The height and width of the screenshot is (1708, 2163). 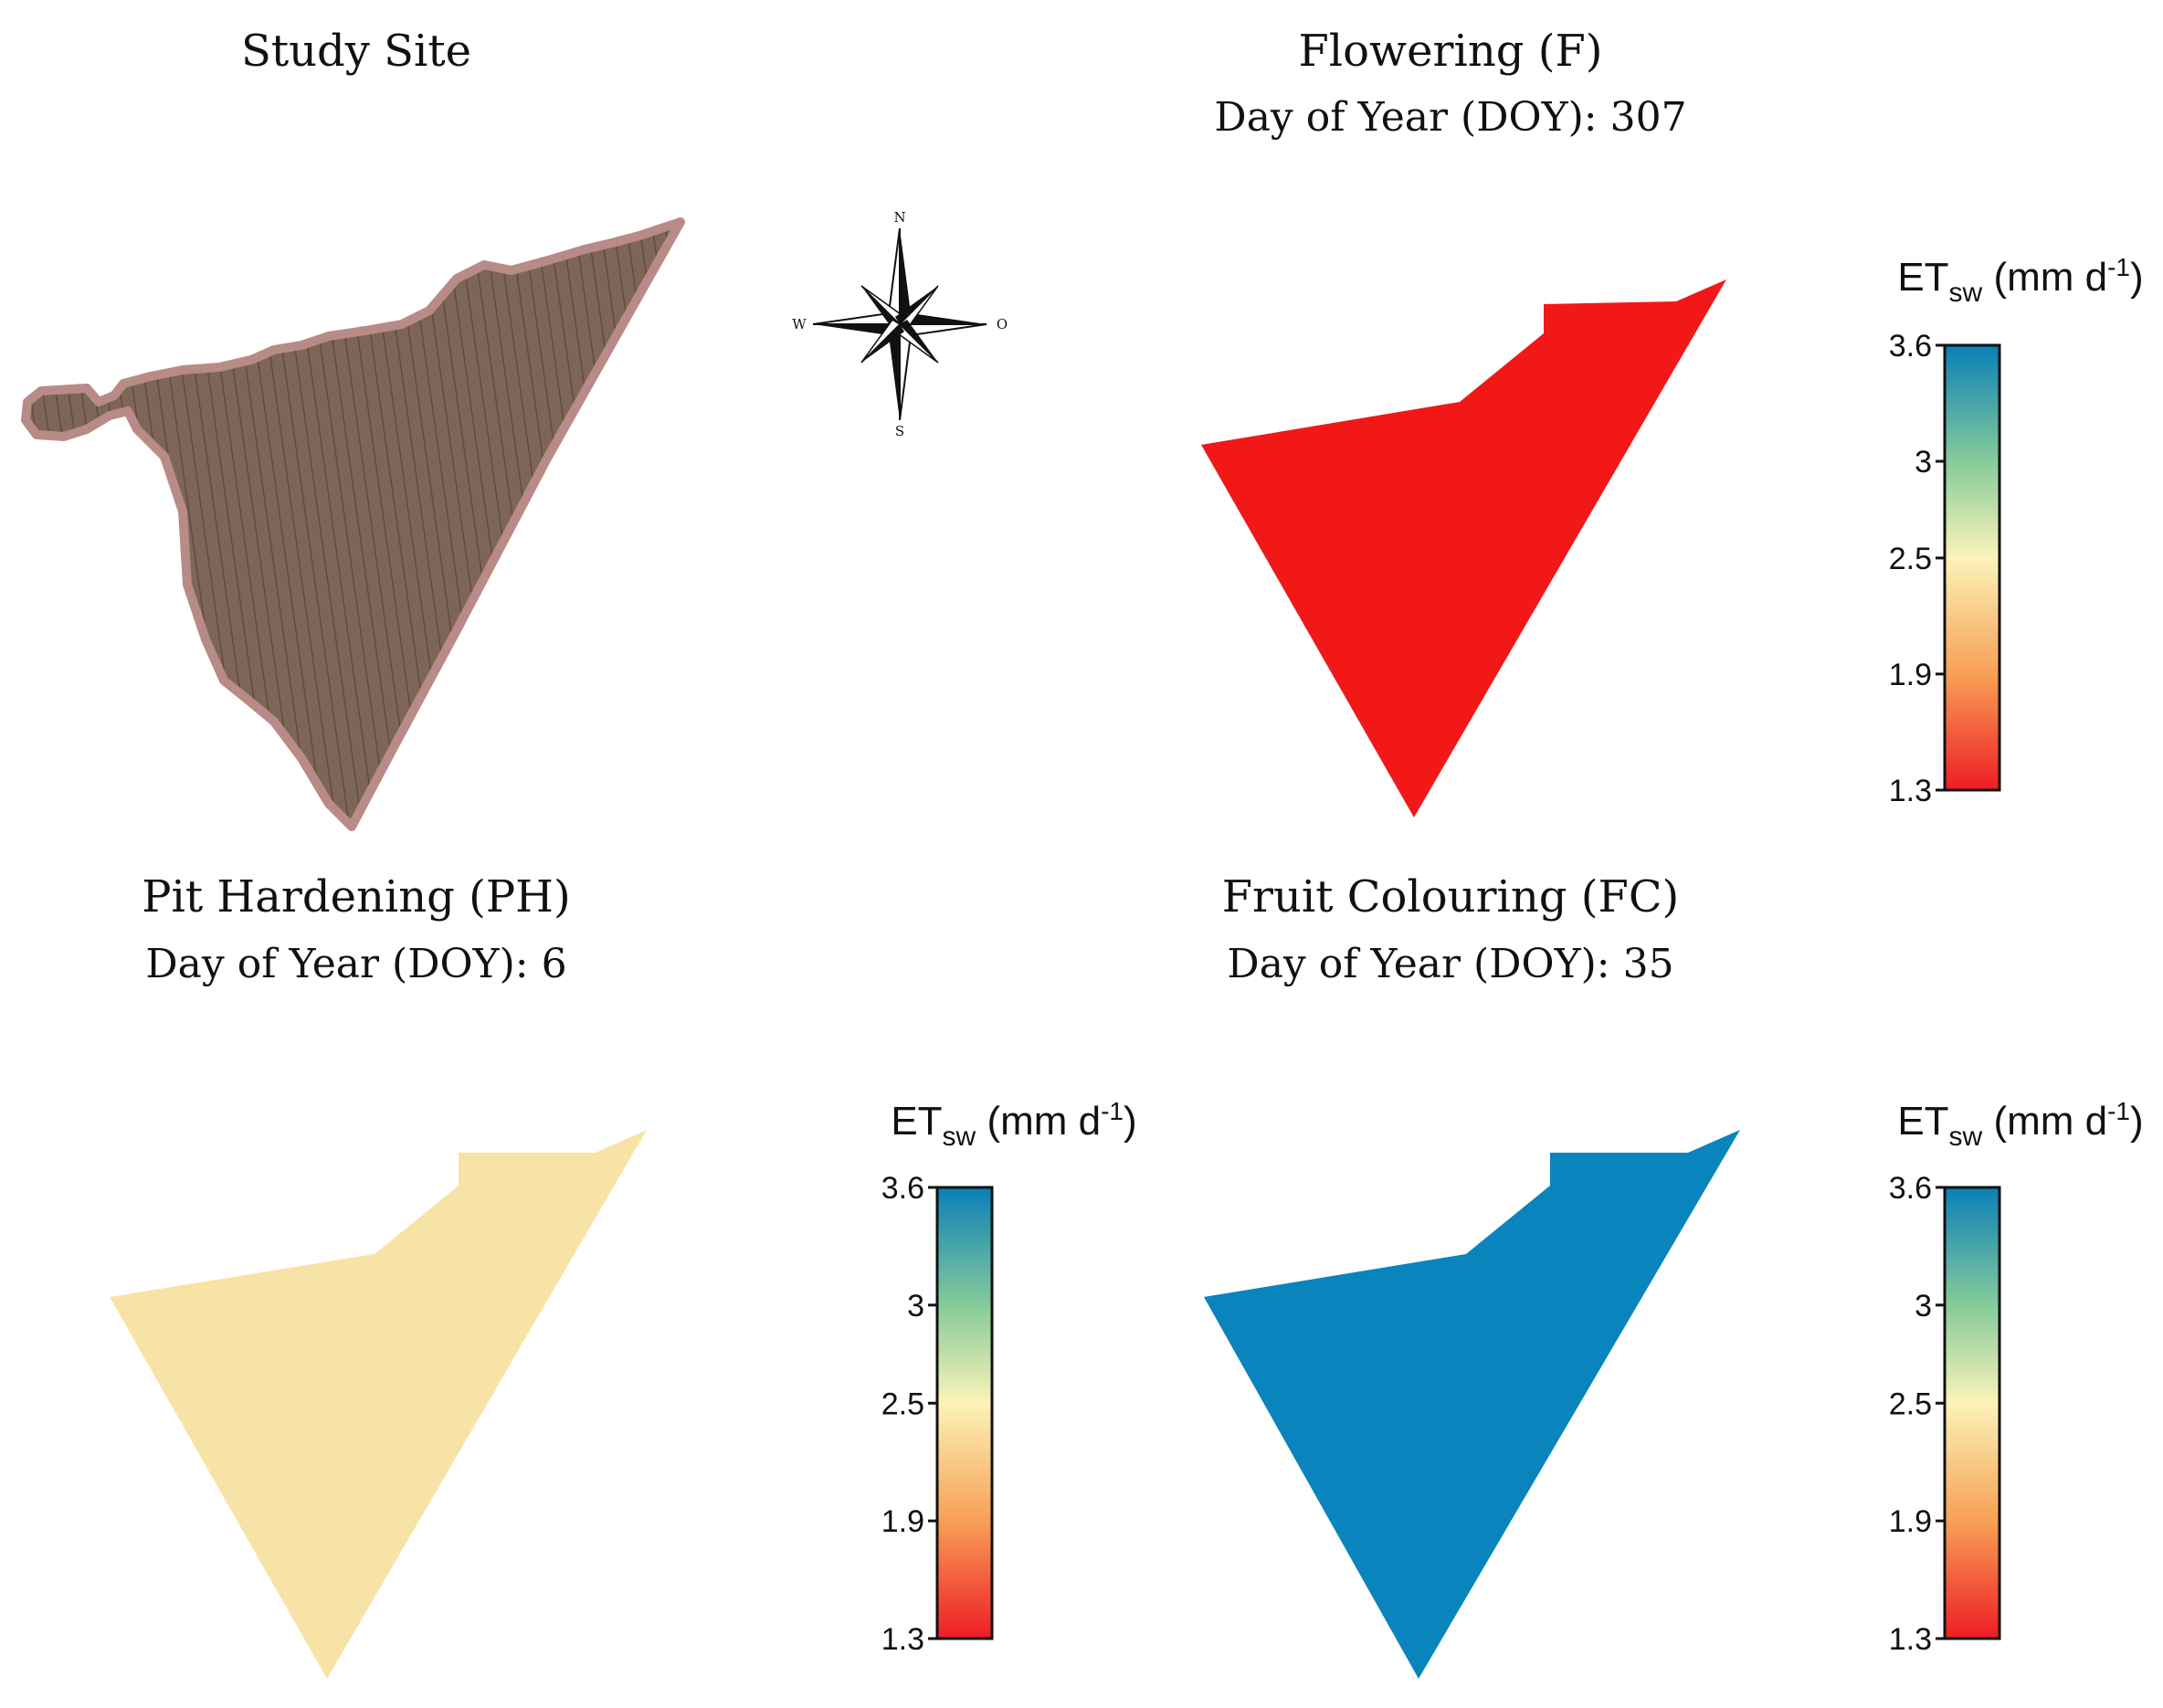 I want to click on panel-title-flowering: Flowering (F), so click(x=1451, y=51).